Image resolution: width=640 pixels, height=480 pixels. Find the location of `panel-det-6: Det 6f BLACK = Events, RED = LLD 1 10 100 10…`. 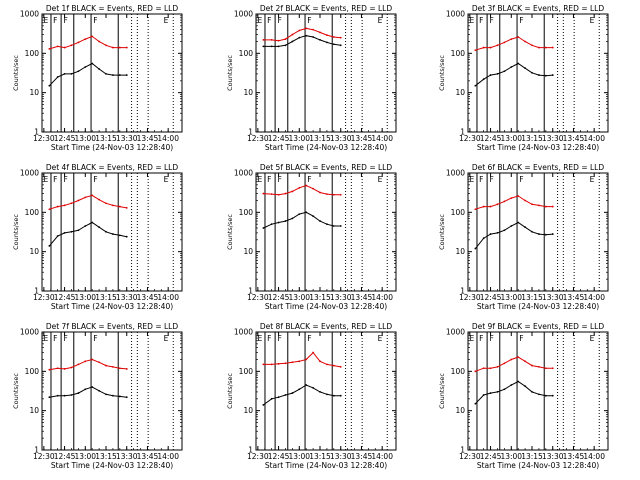

panel-det-6: Det 6f BLACK = Events, RED = LLD 1 10 100 10… is located at coordinates (523, 237).